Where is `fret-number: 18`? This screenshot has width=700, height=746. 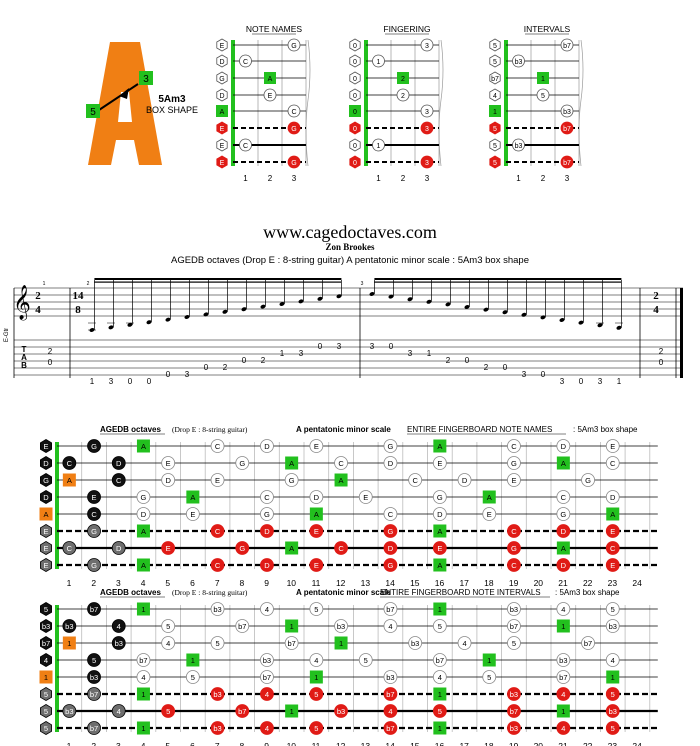
fret-number: 18 is located at coordinates (489, 743).